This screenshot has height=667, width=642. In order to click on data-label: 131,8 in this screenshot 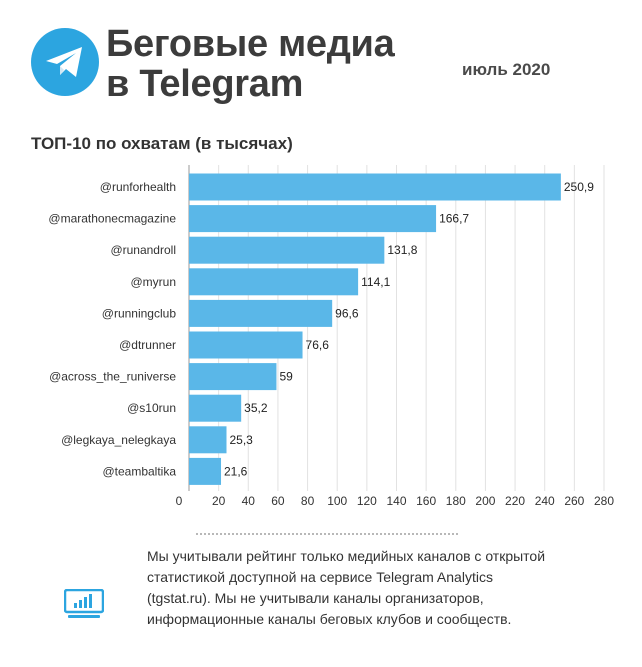, I will do `click(402, 250)`.